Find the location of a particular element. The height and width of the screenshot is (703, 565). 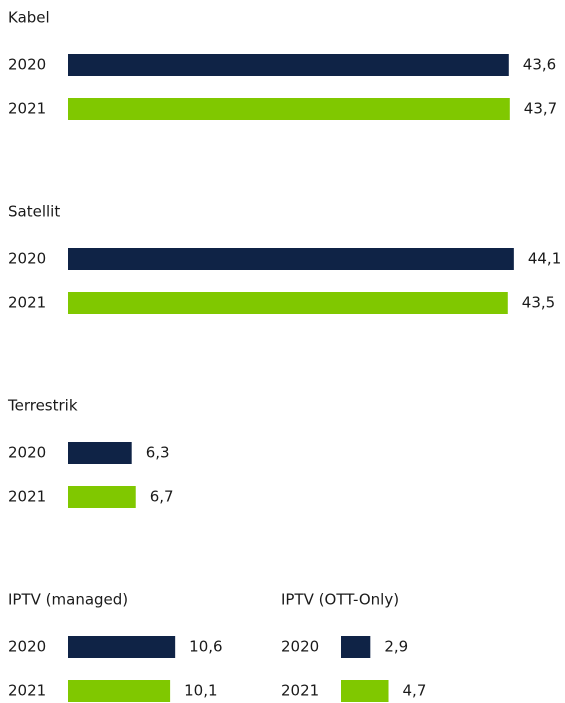

value-label: 10,1 is located at coordinates (200, 691).